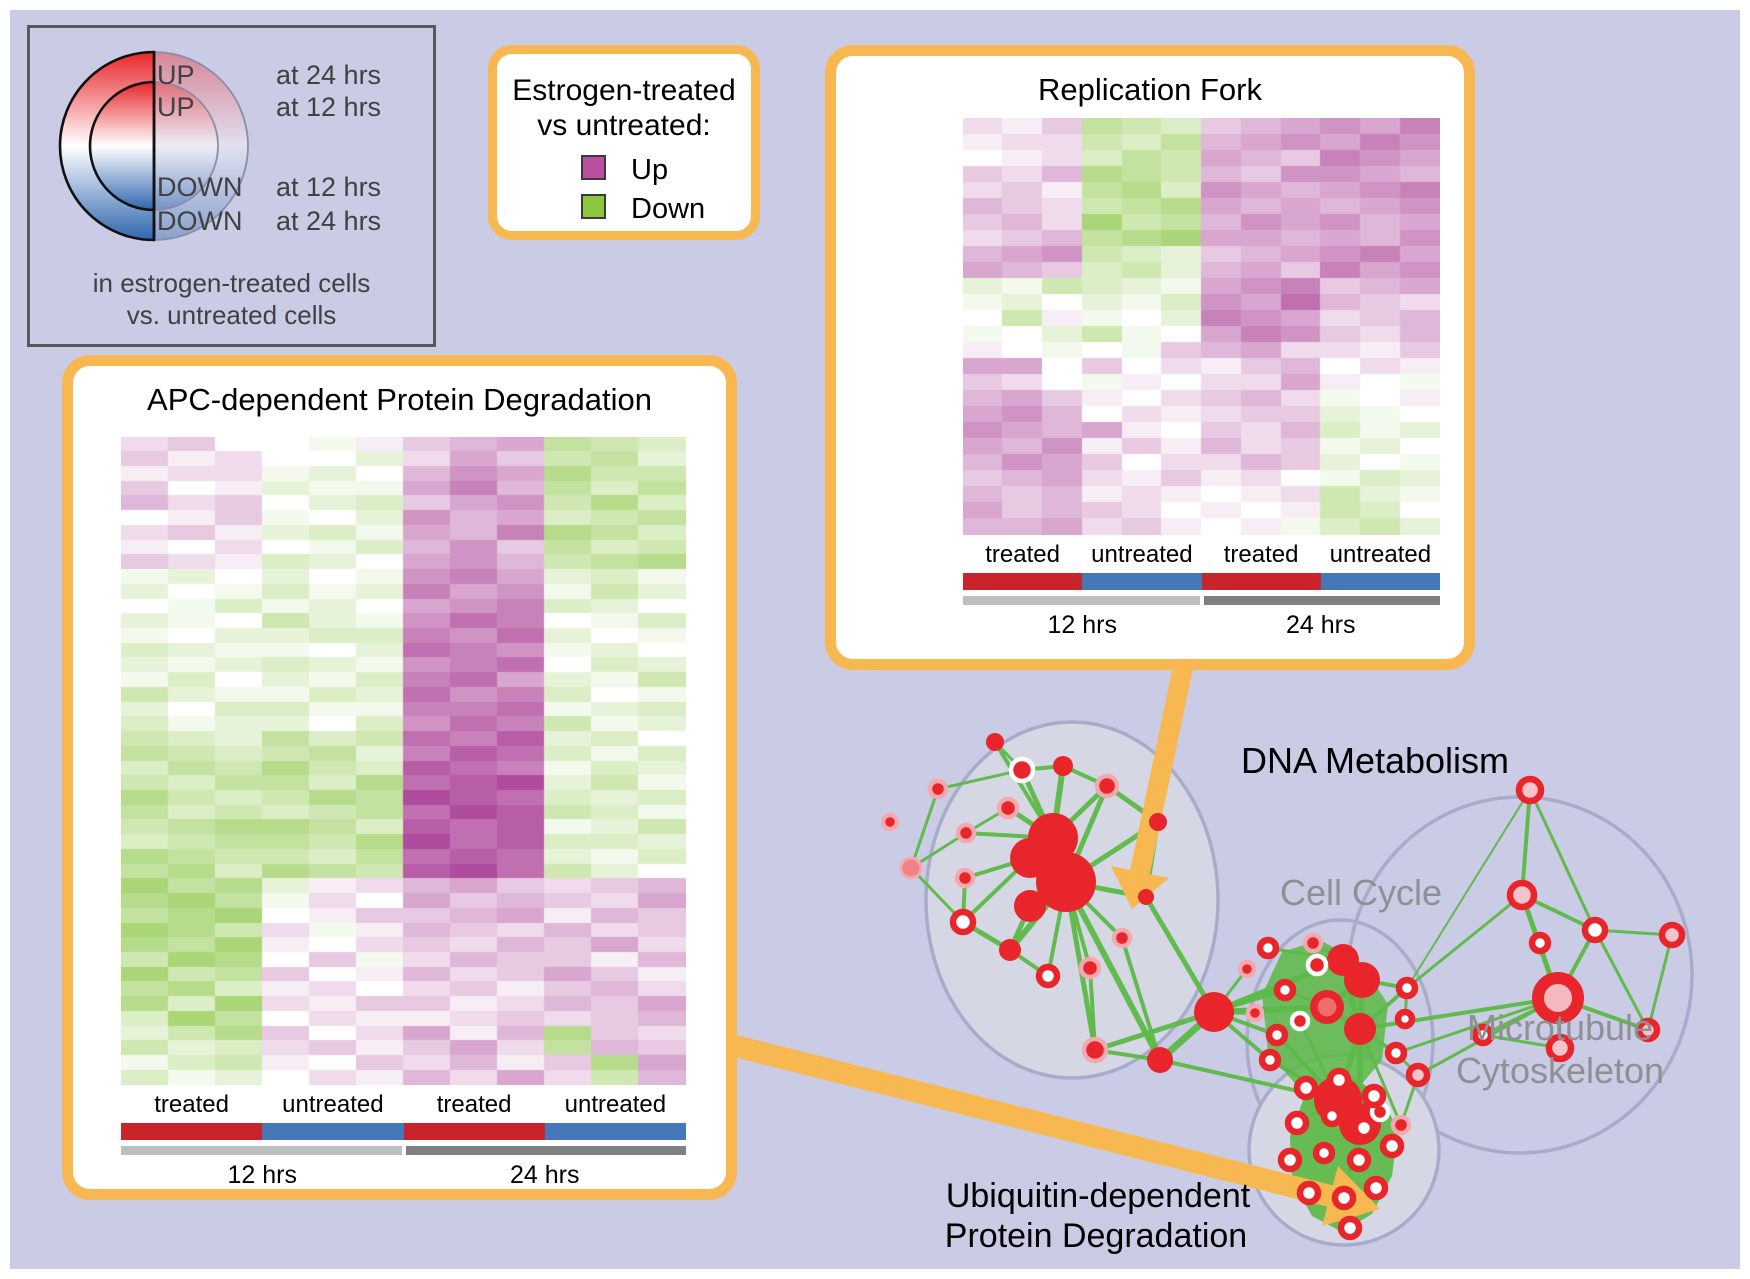 This screenshot has width=1750, height=1279. Describe the element at coordinates (1375, 760) in the screenshot. I see `dna-metabolism-label: DNA Metabolism` at that location.